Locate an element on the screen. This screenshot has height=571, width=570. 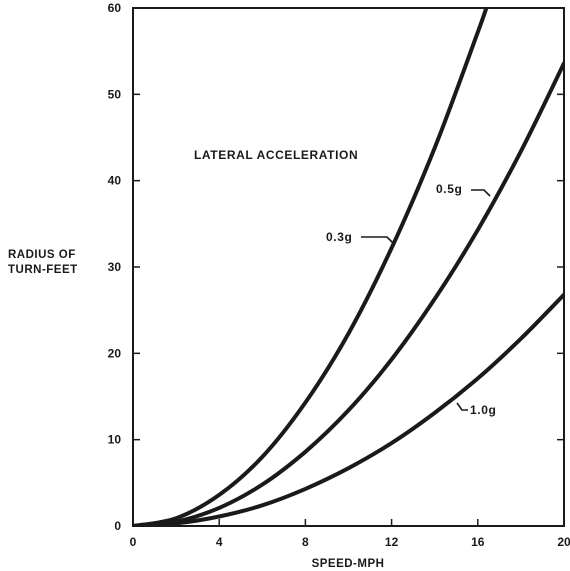
series-label-0.5g: 0.5g is located at coordinates (449, 189).